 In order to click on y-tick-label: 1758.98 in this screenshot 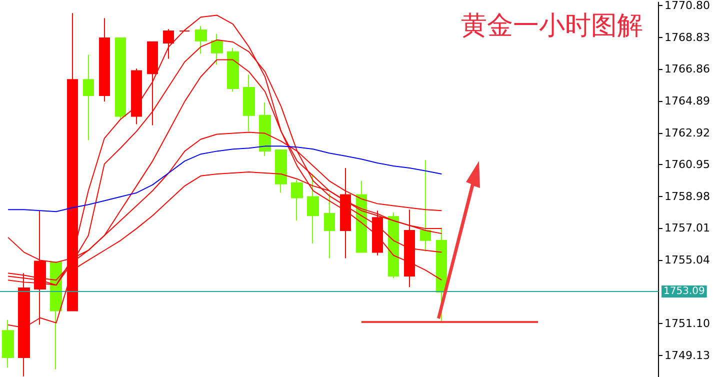, I will do `click(687, 196)`.